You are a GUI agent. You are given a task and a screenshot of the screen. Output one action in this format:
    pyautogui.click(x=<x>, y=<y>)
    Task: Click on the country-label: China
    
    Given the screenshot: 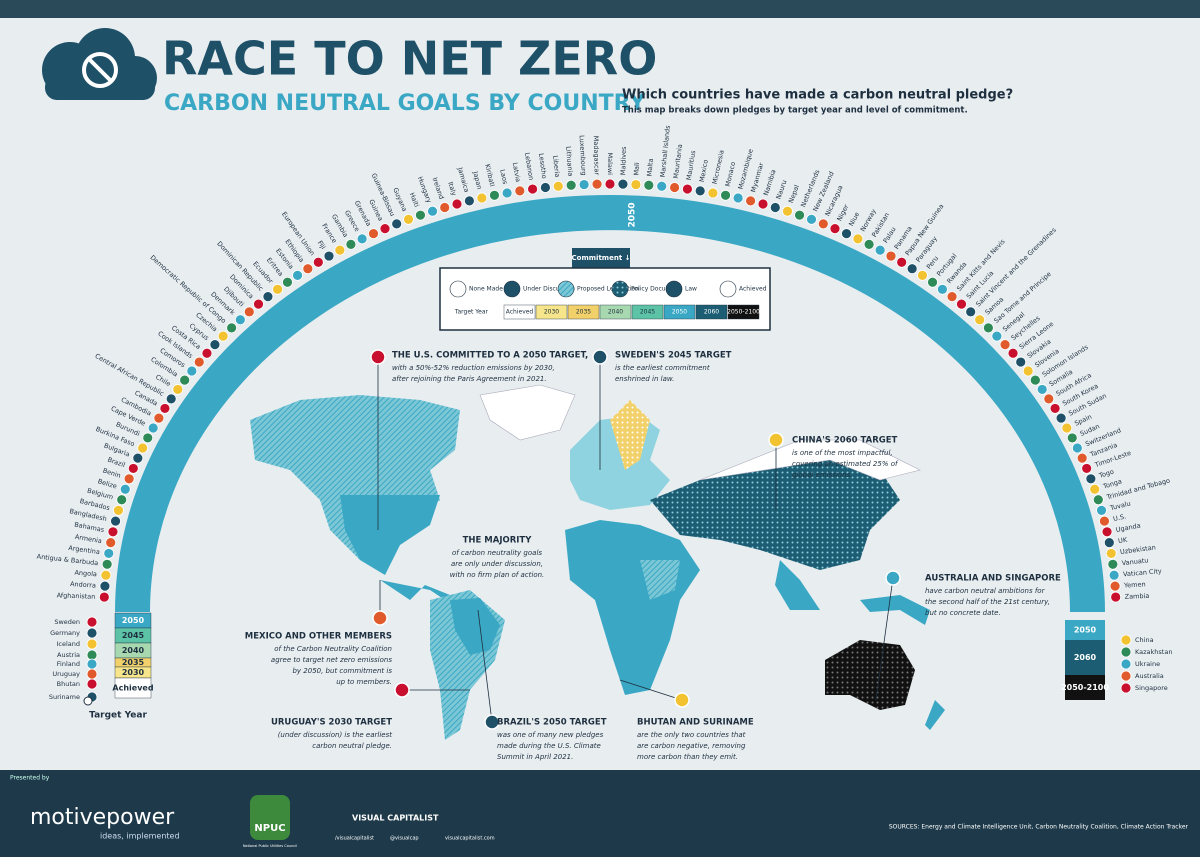 What is the action you would take?
    pyautogui.click(x=1144, y=640)
    